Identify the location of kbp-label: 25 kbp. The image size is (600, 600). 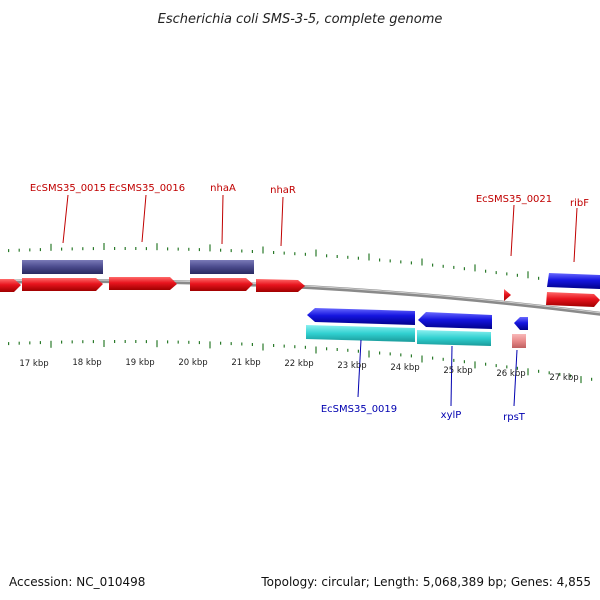
(457, 371).